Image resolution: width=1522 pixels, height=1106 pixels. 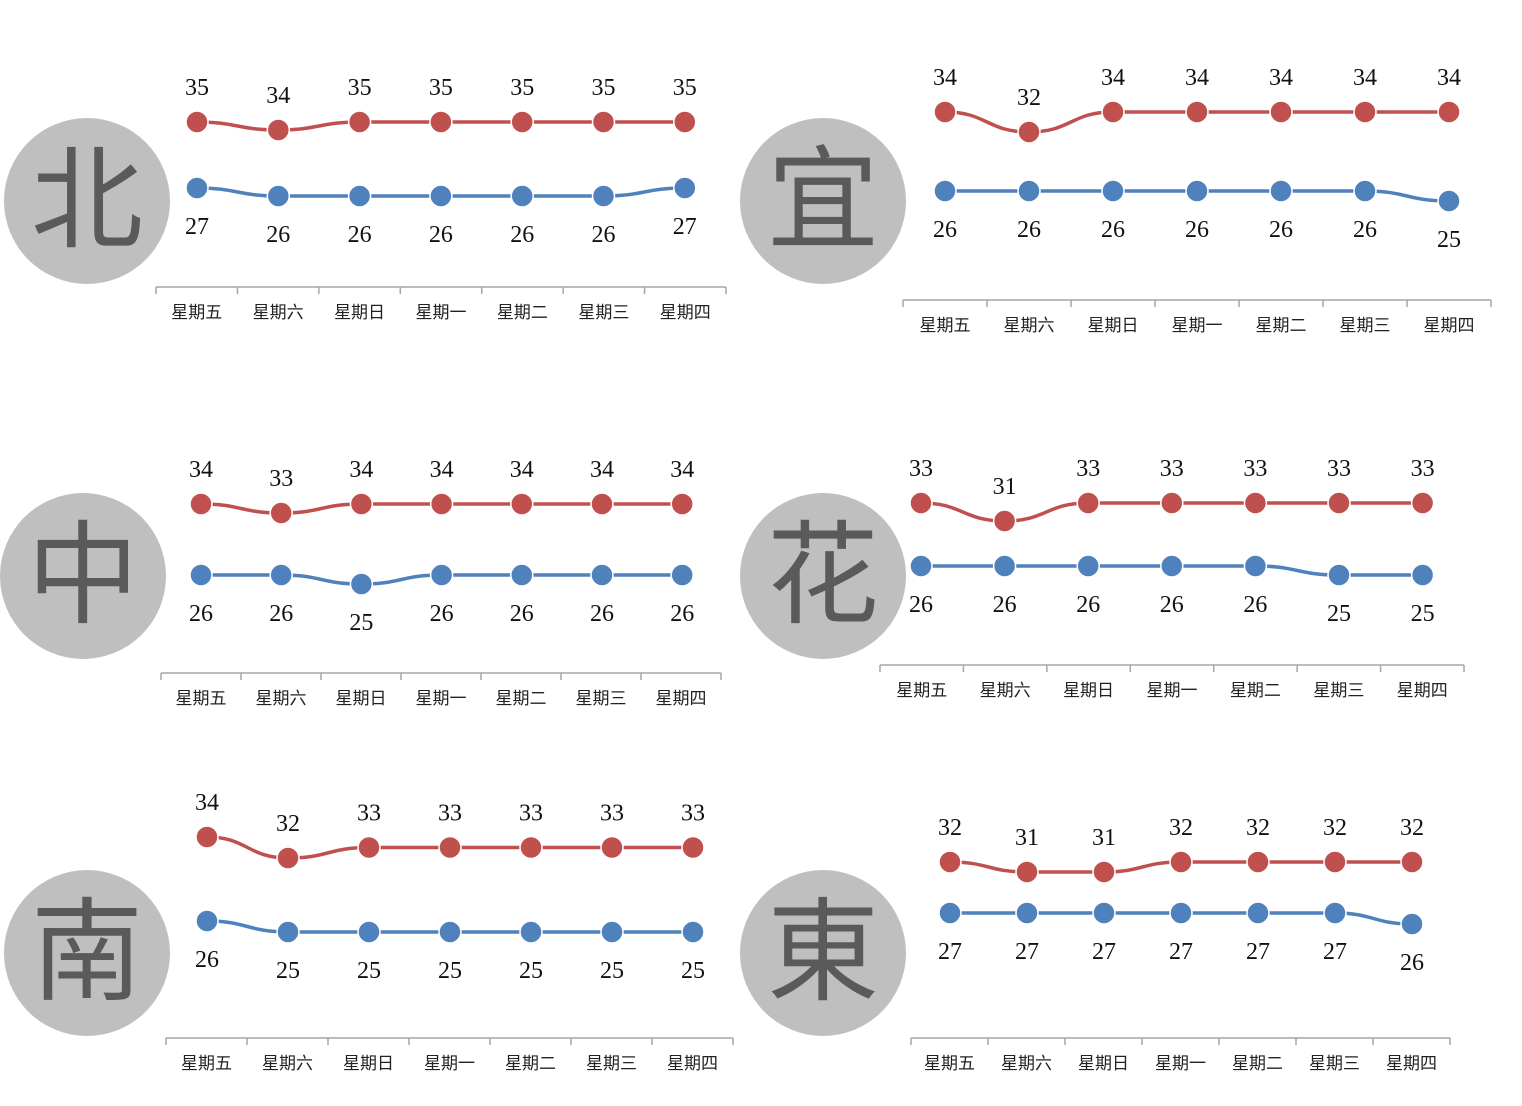 I want to click on region-circle: 南, so click(x=87, y=953).